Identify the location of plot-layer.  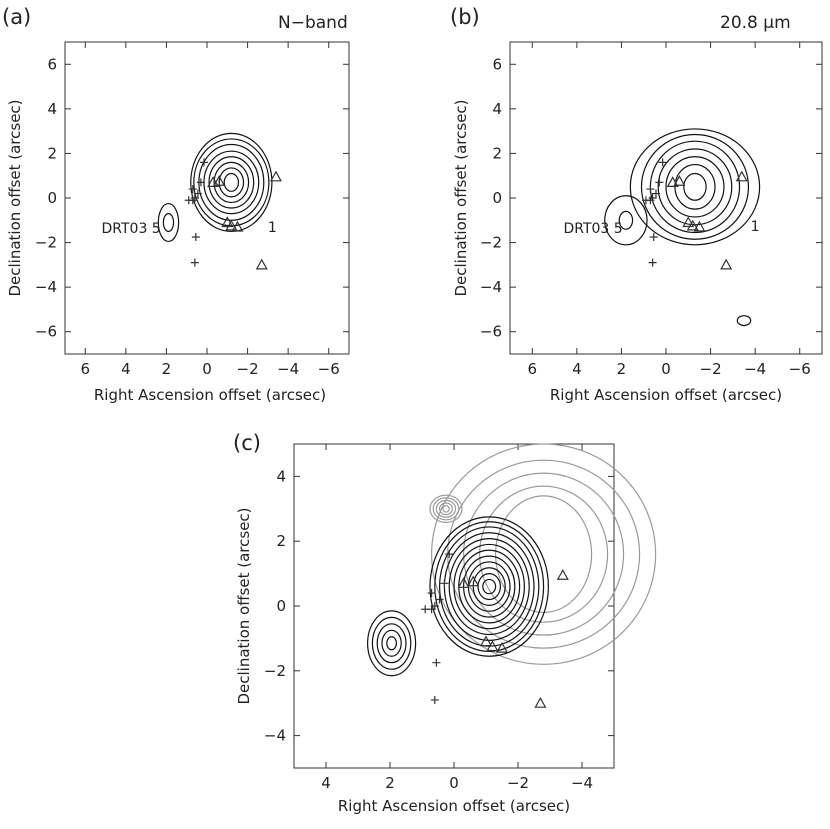
(512, 575).